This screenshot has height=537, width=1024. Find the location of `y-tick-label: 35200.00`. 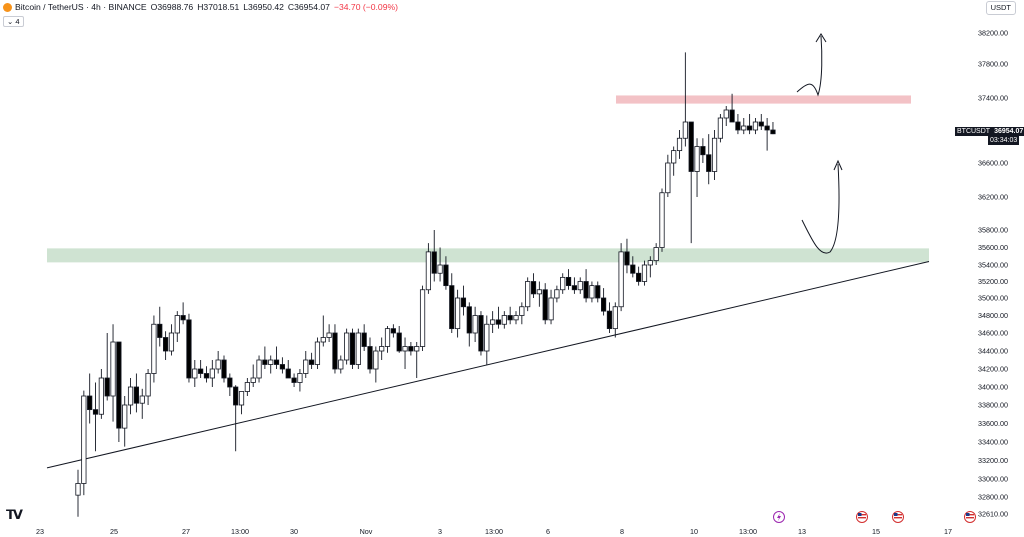

y-tick-label: 35200.00 is located at coordinates (993, 281).